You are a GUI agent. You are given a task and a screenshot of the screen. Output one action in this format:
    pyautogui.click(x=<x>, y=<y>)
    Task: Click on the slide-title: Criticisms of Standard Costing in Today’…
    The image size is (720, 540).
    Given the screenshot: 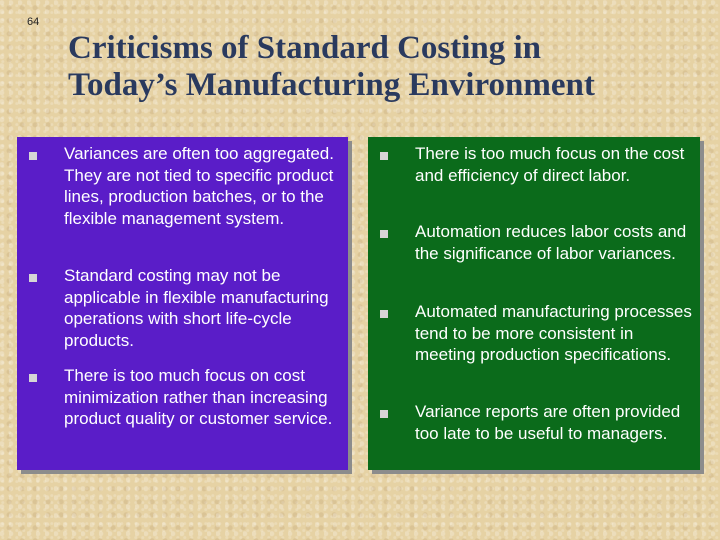 What is the action you would take?
    pyautogui.click(x=388, y=67)
    